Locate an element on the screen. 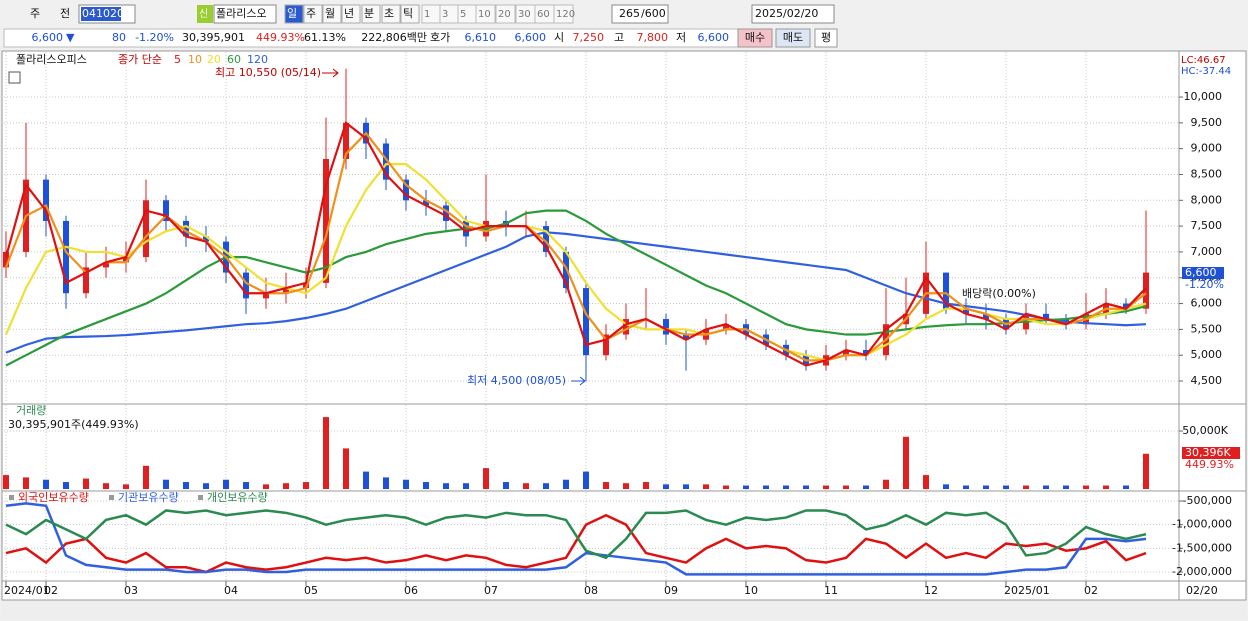  quote-avg: 평 is located at coordinates (826, 37).